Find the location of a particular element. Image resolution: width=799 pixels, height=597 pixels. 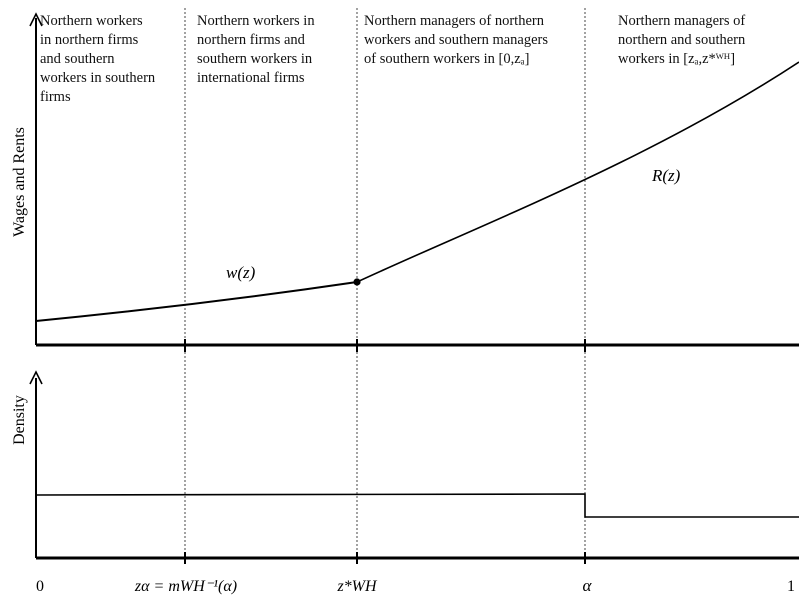

x-tick-alpha: α is located at coordinates (588, 585).